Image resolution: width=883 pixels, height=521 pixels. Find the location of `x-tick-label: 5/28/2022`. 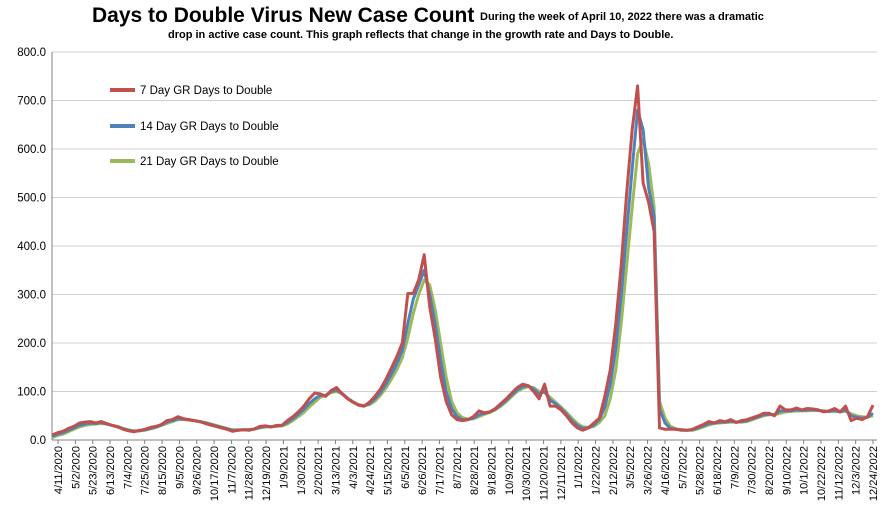

x-tick-label: 5/28/2022 is located at coordinates (701, 470).